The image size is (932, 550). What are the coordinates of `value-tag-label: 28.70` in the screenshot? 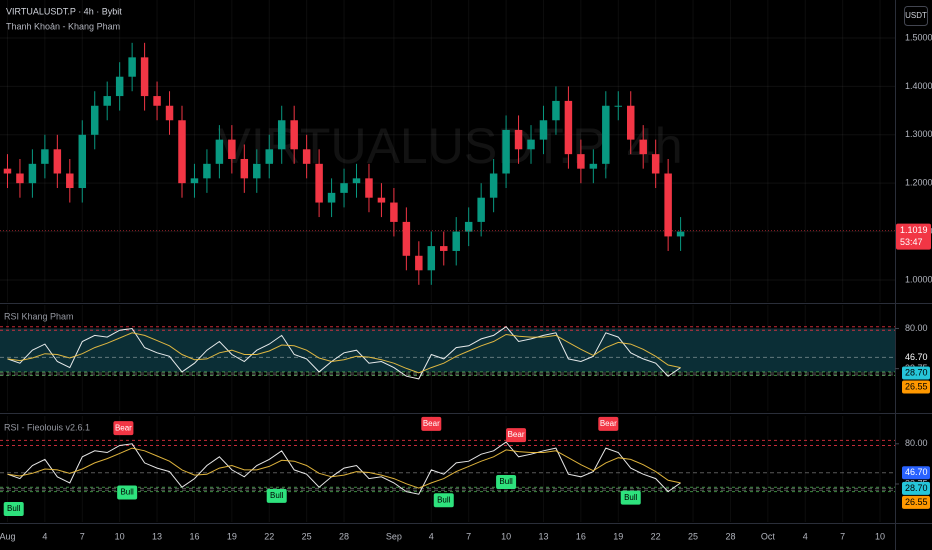 It's located at (916, 372).